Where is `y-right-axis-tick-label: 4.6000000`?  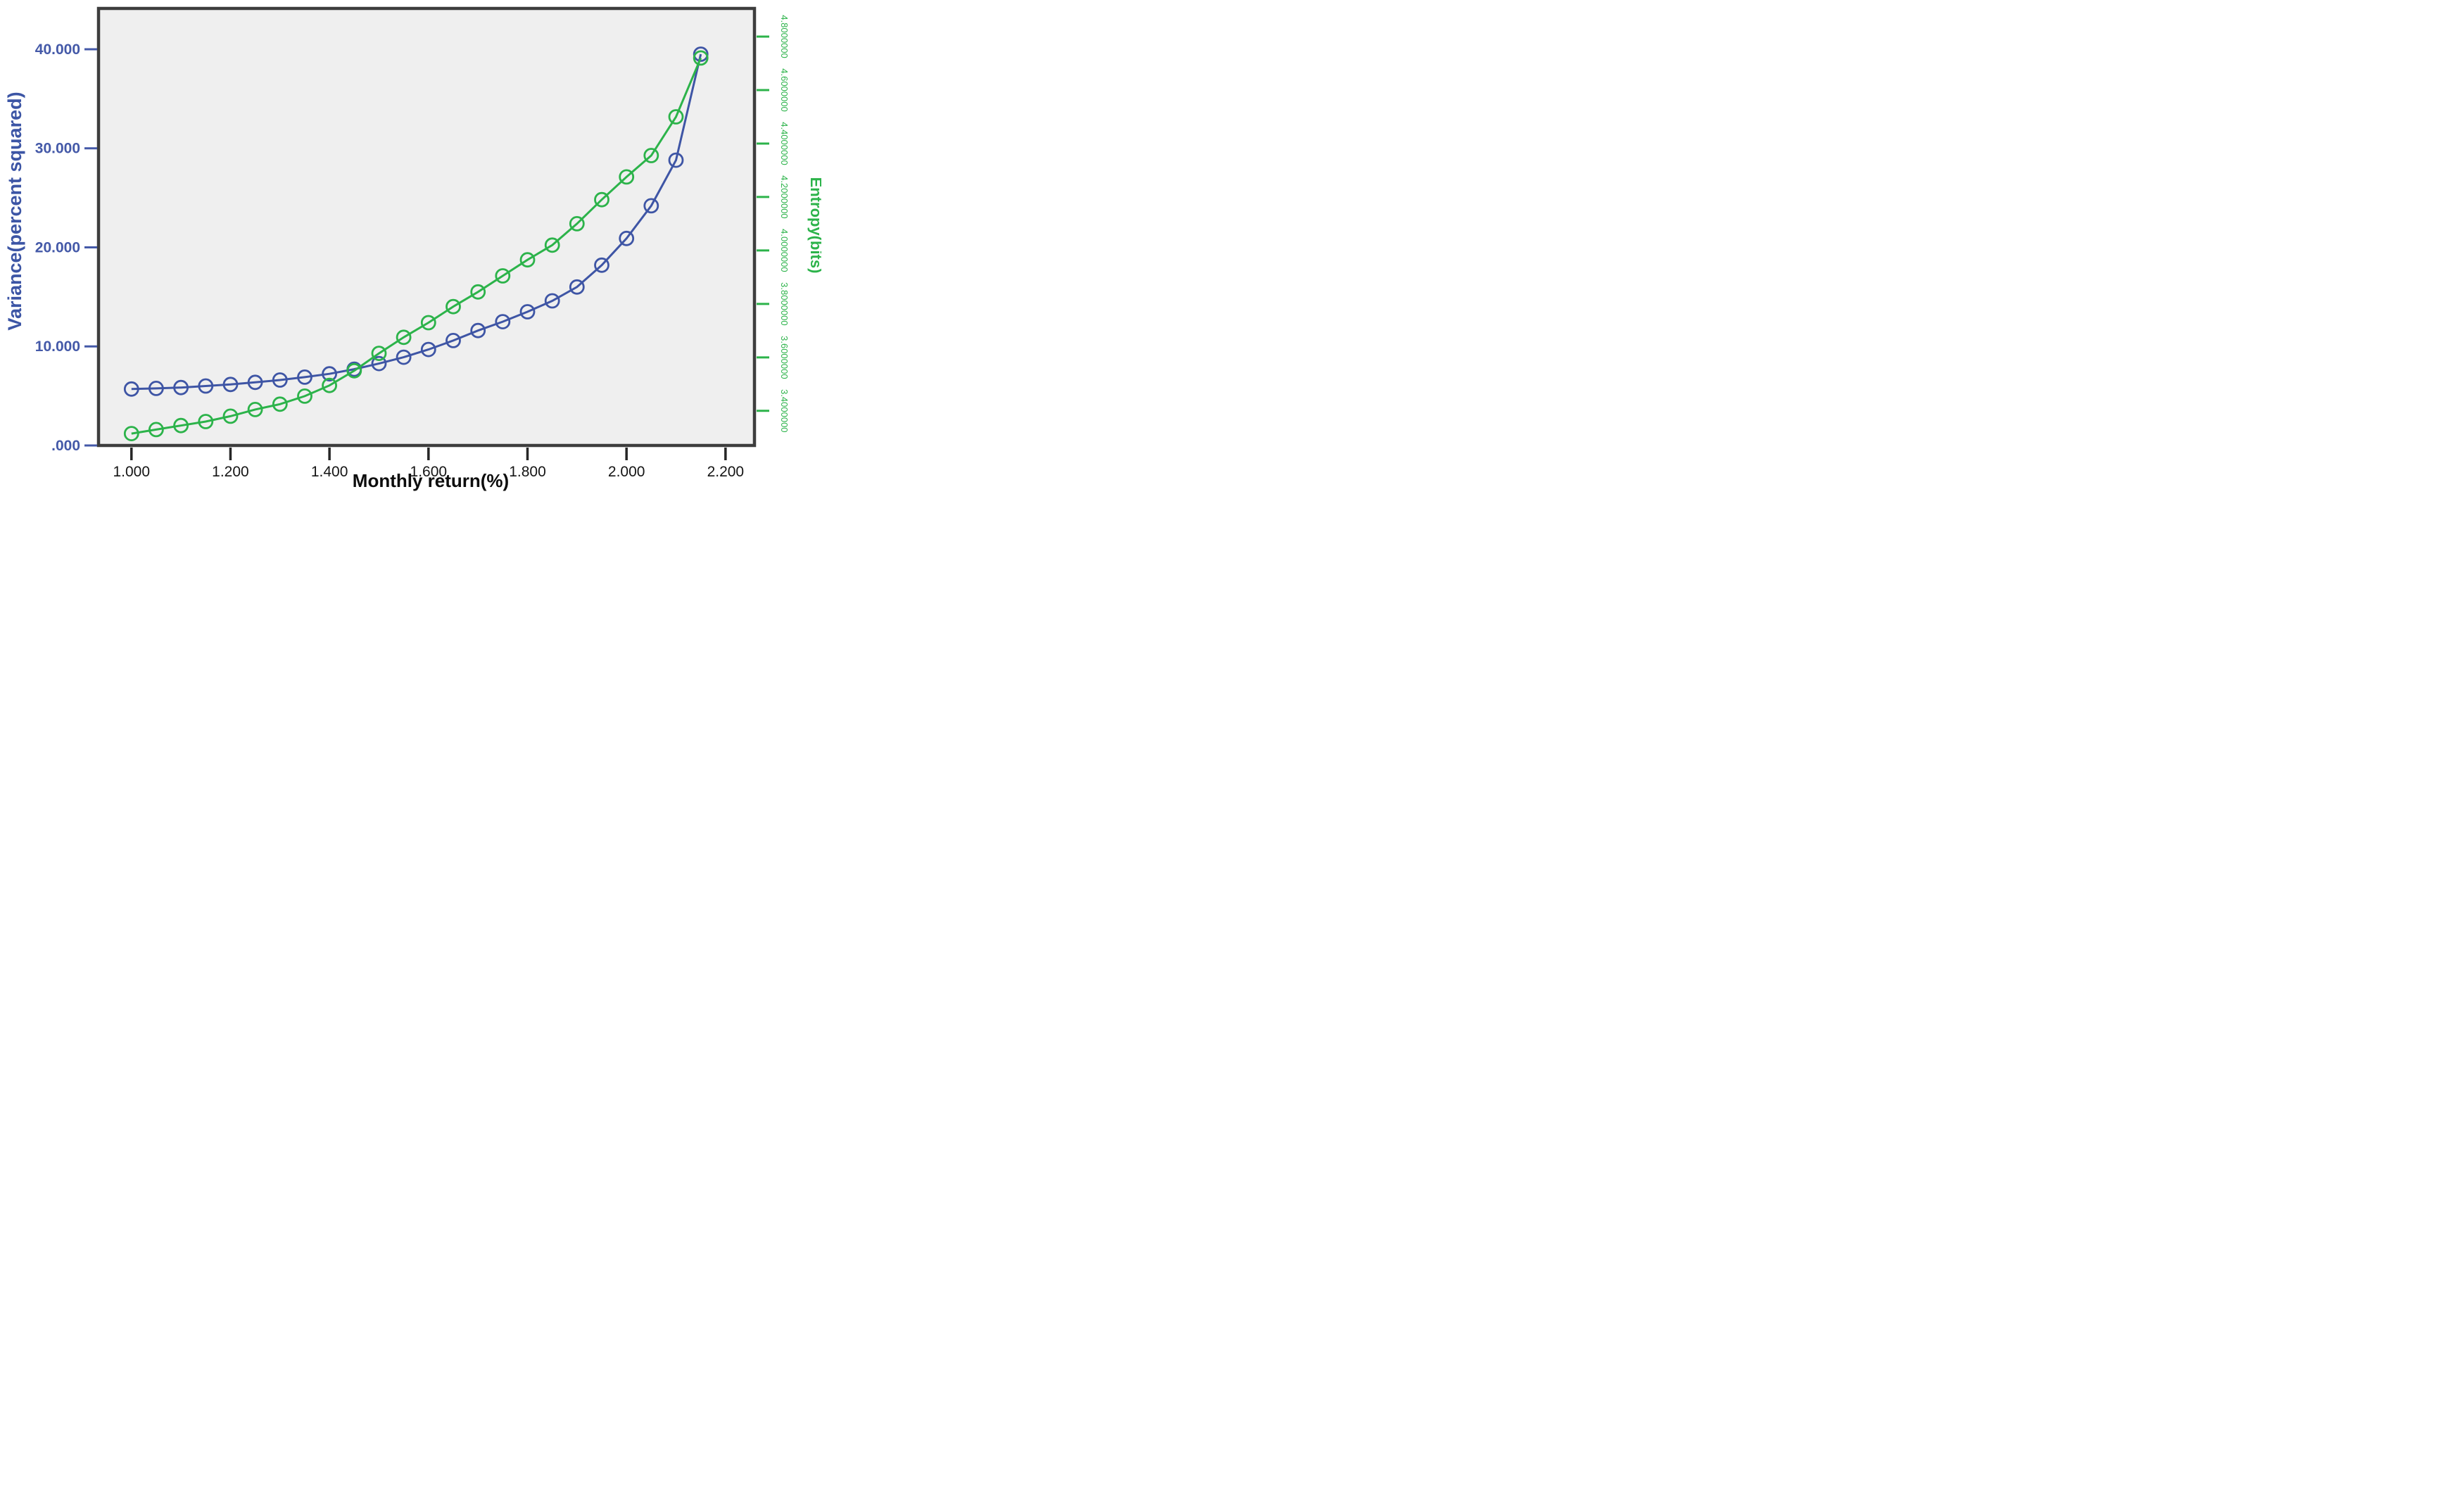 y-right-axis-tick-label: 4.6000000 is located at coordinates (784, 89).